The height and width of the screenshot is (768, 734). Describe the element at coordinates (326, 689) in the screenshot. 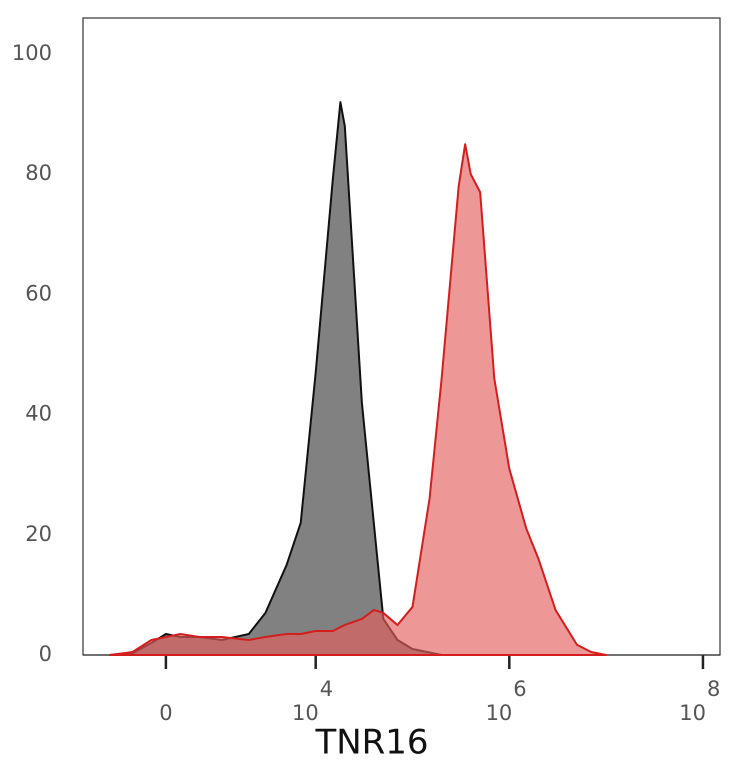

I see `x-tick-exponent: 4` at that location.